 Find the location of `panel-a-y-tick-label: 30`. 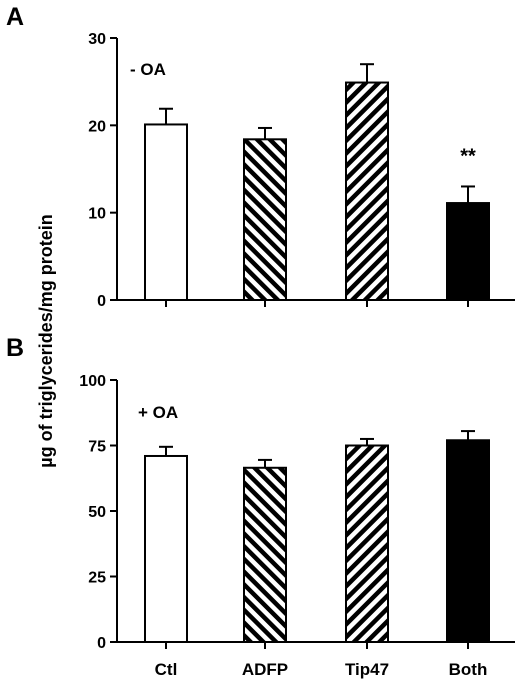

panel-a-y-tick-label: 30 is located at coordinates (97, 39).